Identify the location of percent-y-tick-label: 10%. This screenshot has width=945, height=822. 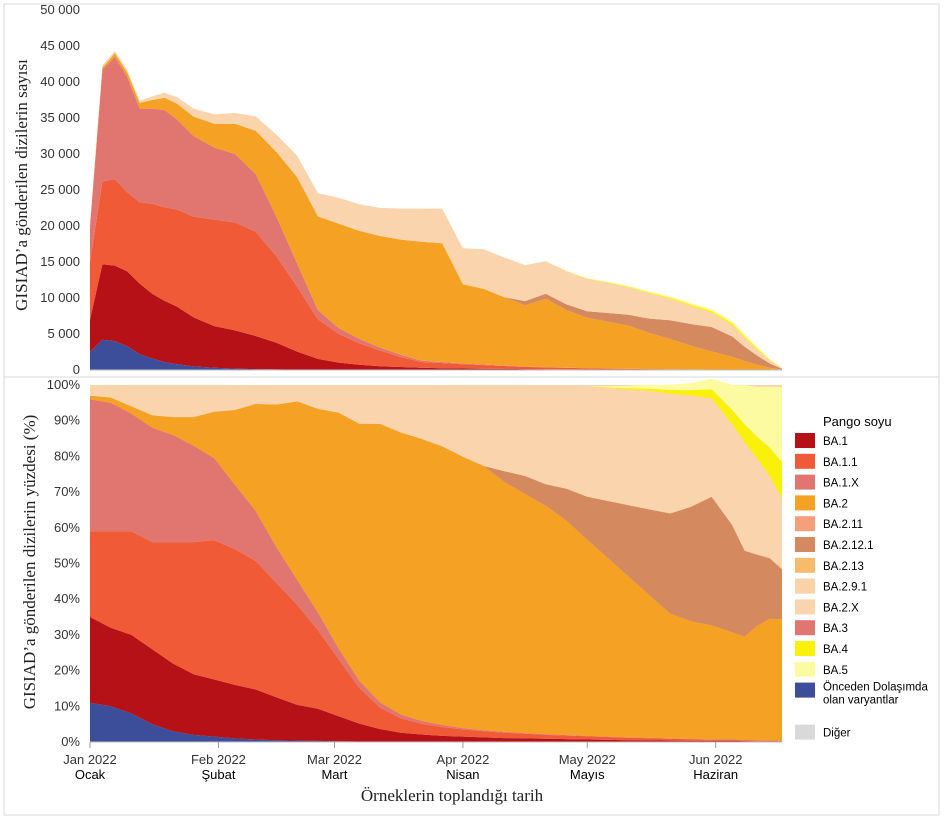
(67, 705).